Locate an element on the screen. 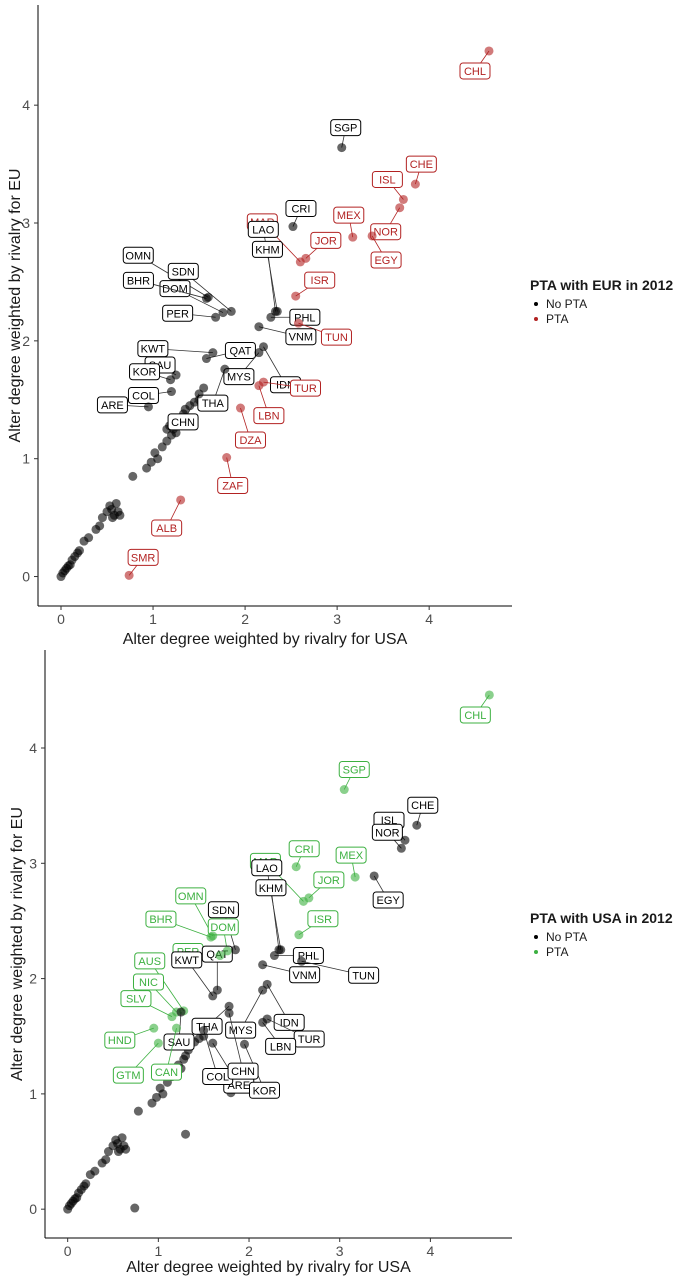 This screenshot has width=687, height=1278. y-tick-label: 2 is located at coordinates (26, 341).